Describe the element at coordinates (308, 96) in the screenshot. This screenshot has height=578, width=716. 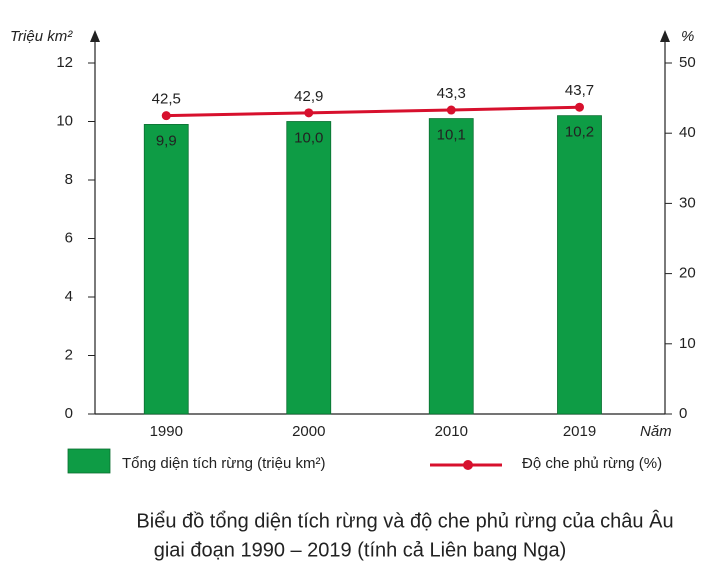
I see `line-value-label: 42,9` at that location.